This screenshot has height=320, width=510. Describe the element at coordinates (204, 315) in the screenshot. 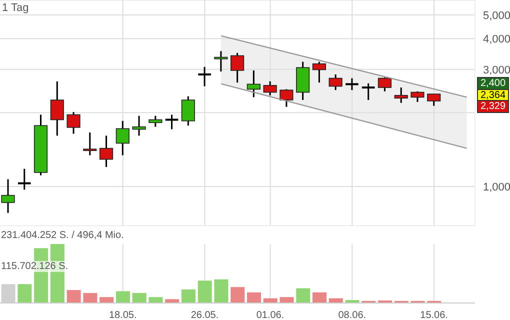

I see `x-tick-label: 26.05.` at that location.